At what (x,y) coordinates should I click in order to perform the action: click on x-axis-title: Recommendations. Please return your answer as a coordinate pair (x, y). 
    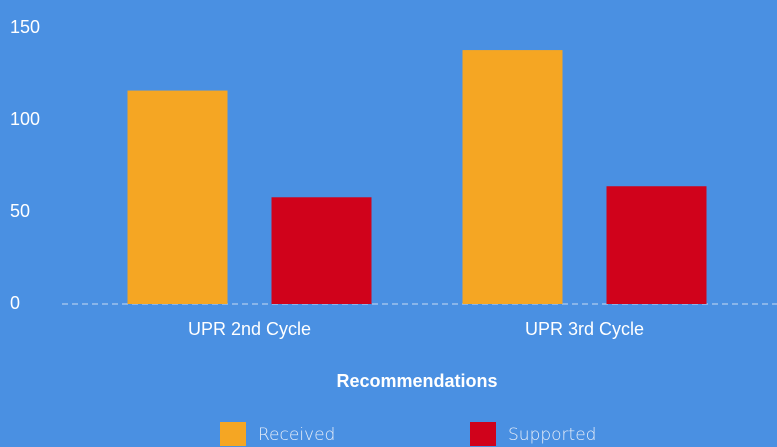
    Looking at the image, I should click on (416, 381).